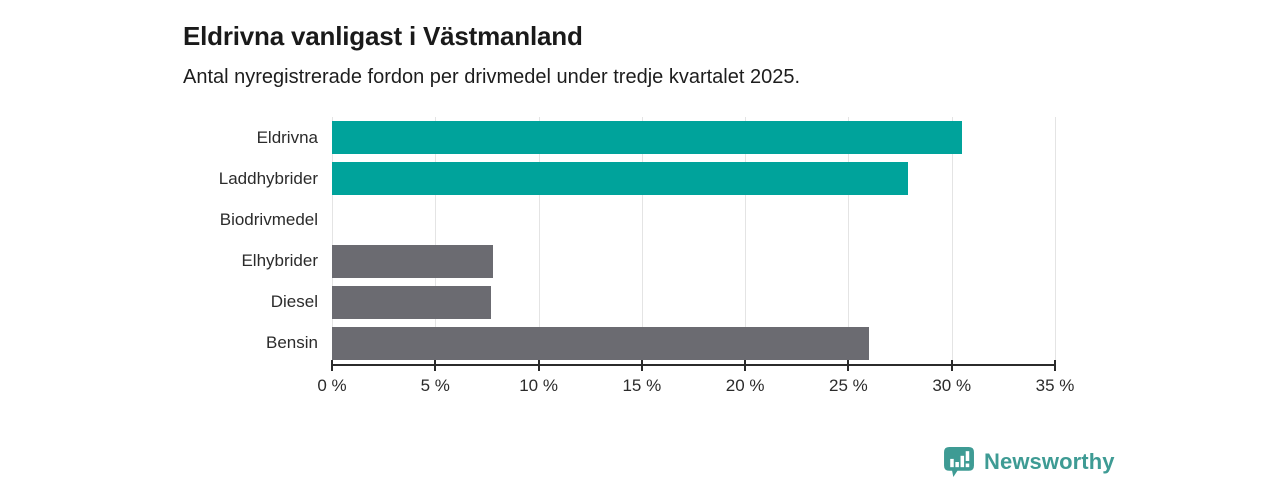 This screenshot has width=1280, height=480. I want to click on bar-eldrivna, so click(647, 138).